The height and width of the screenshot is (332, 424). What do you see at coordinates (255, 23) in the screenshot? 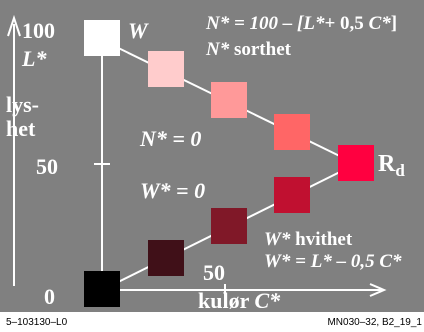
I see `n-formula-left: N* = 100 – [` at bounding box center [255, 23].